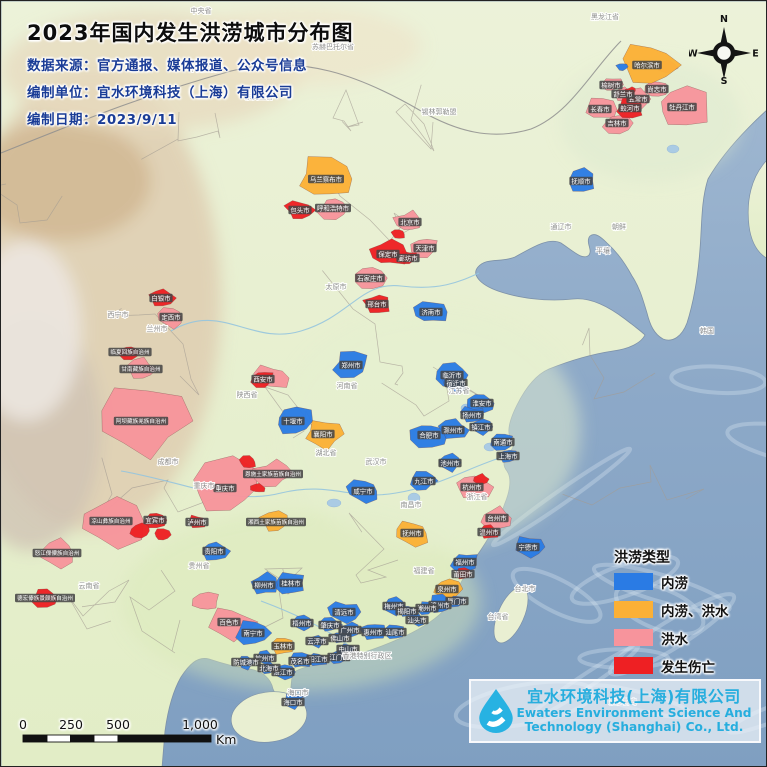 The image size is (767, 767). Describe the element at coordinates (117, 738) in the screenshot. I see `scale-bar-graphic` at that location.